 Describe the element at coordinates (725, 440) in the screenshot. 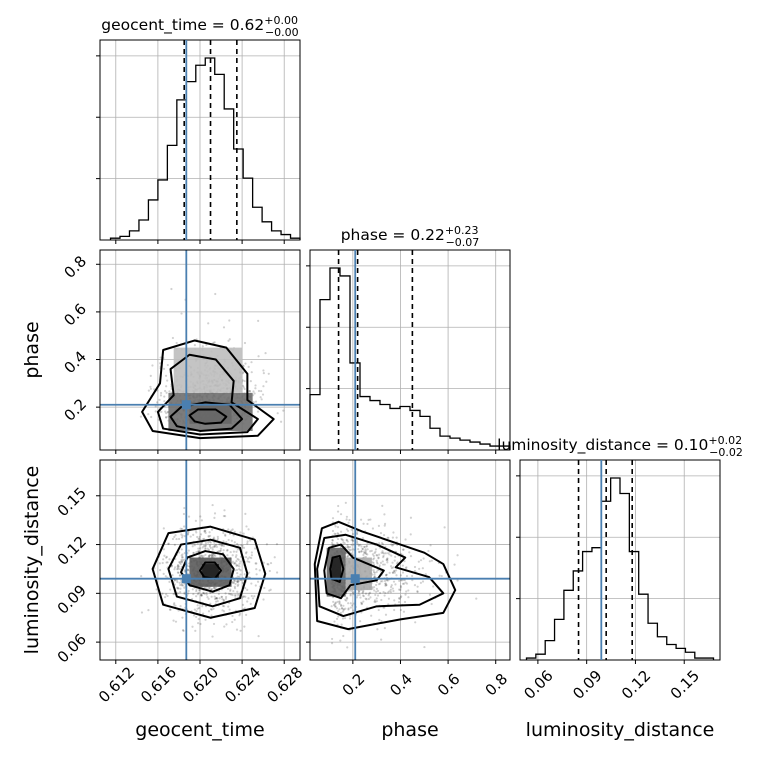

I see `title-plus: +0.02` at that location.